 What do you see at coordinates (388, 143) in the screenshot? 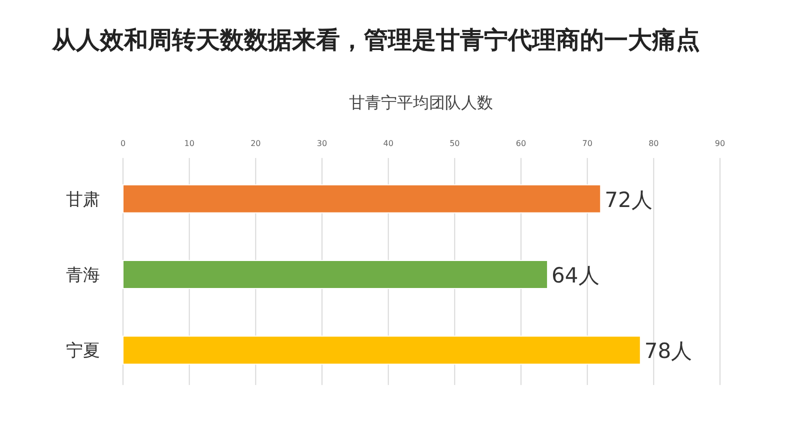
I see `x-tick-label: 40` at bounding box center [388, 143].